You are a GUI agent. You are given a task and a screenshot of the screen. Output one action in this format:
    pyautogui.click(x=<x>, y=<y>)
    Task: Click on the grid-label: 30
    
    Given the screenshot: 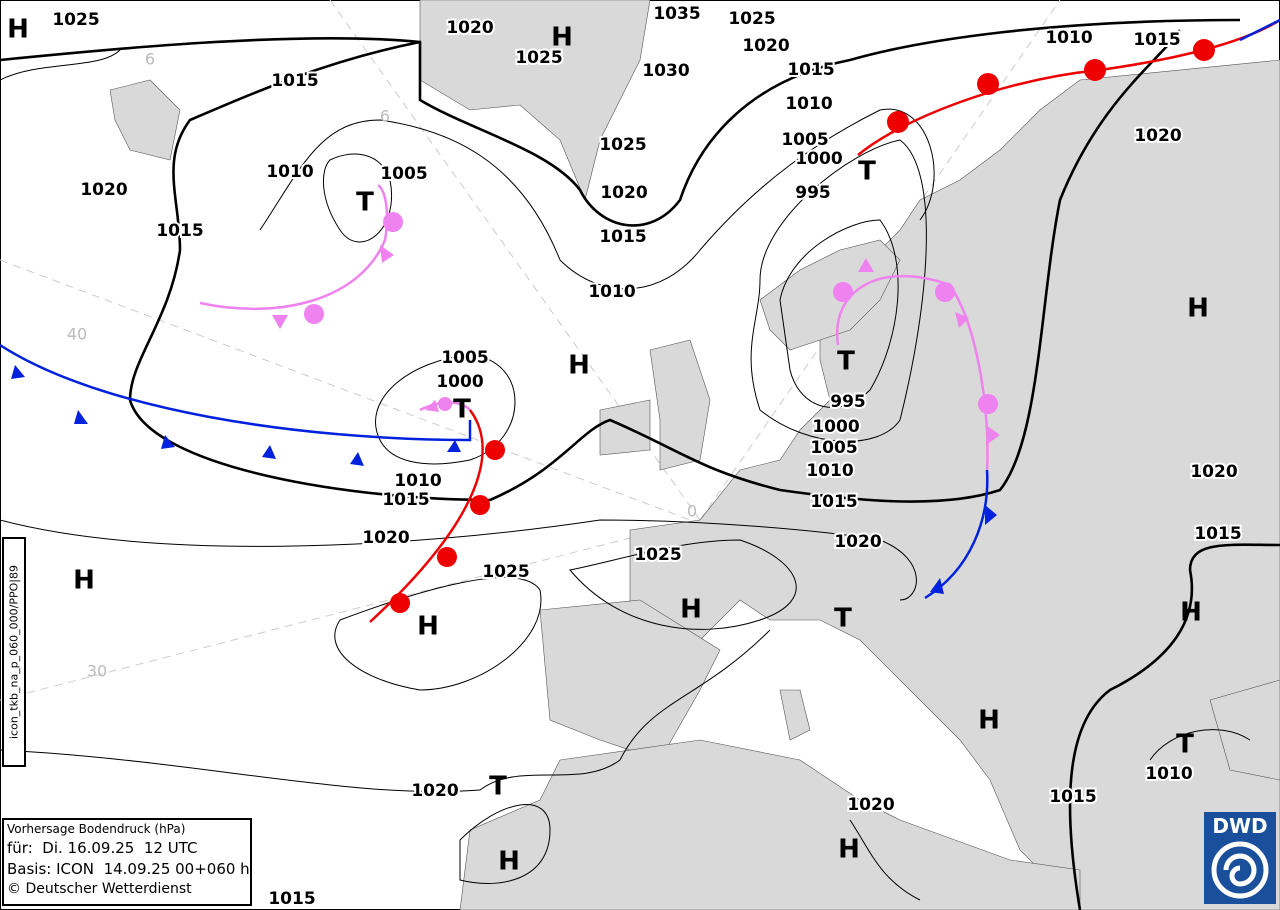 What is the action you would take?
    pyautogui.click(x=97, y=671)
    